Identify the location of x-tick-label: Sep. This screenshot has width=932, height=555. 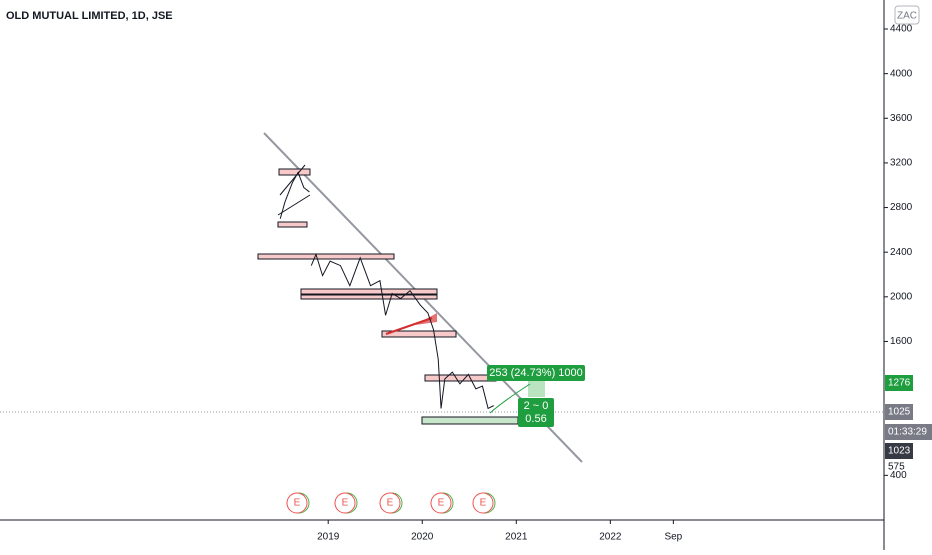
(673, 537).